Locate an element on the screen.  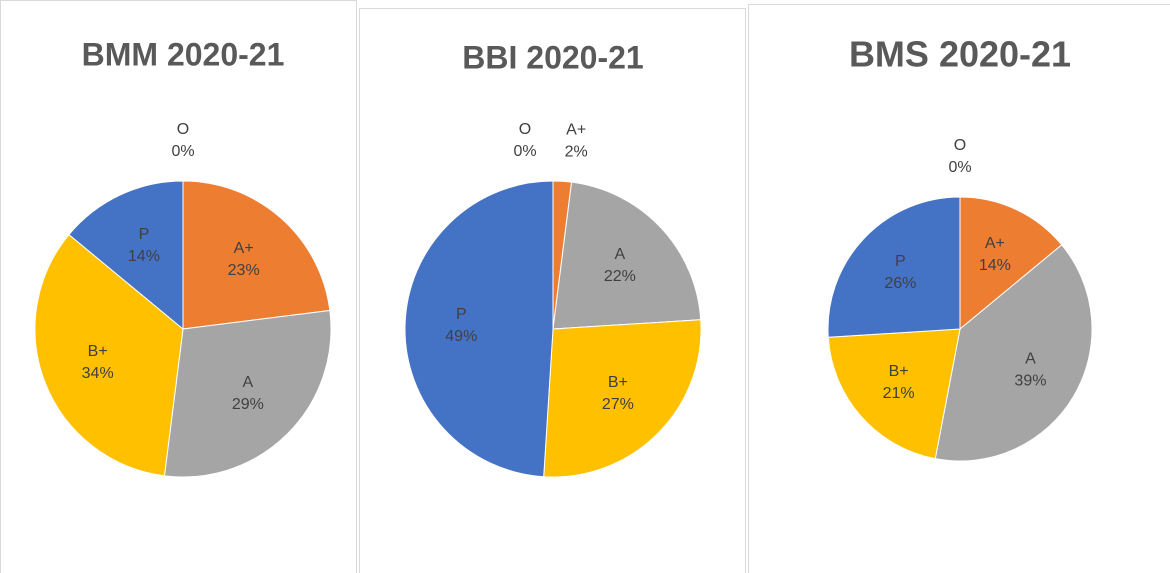
data-label: P 49% is located at coordinates (461, 325).